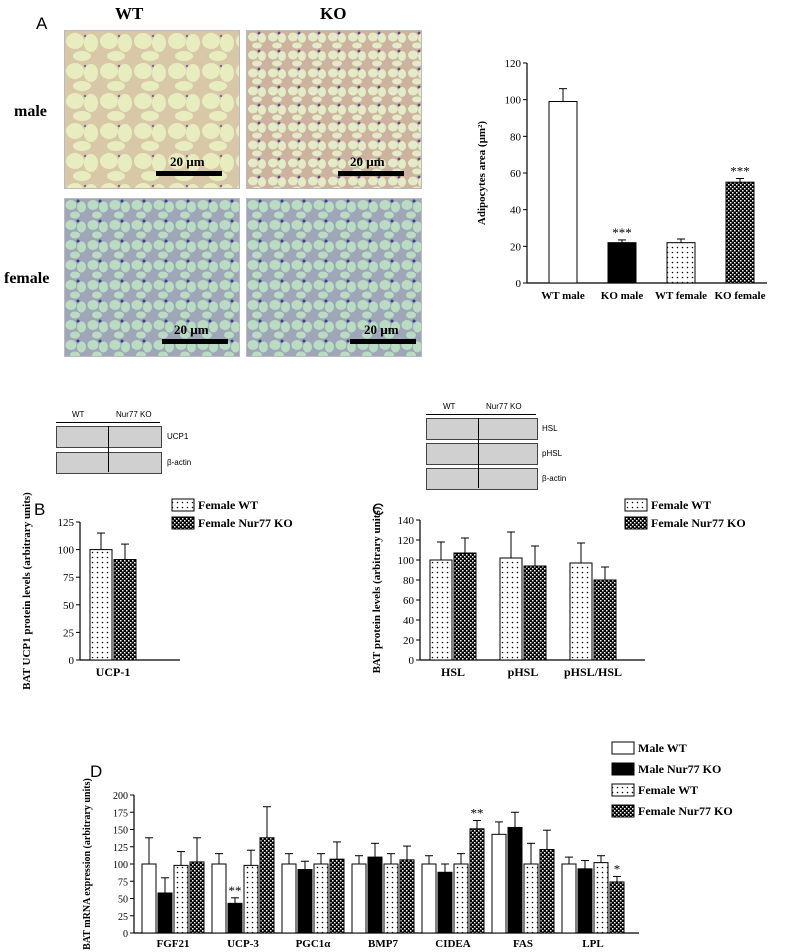 This screenshot has width=799, height=952. What do you see at coordinates (383, 944) in the screenshot?
I see `category-label: BMP7` at bounding box center [383, 944].